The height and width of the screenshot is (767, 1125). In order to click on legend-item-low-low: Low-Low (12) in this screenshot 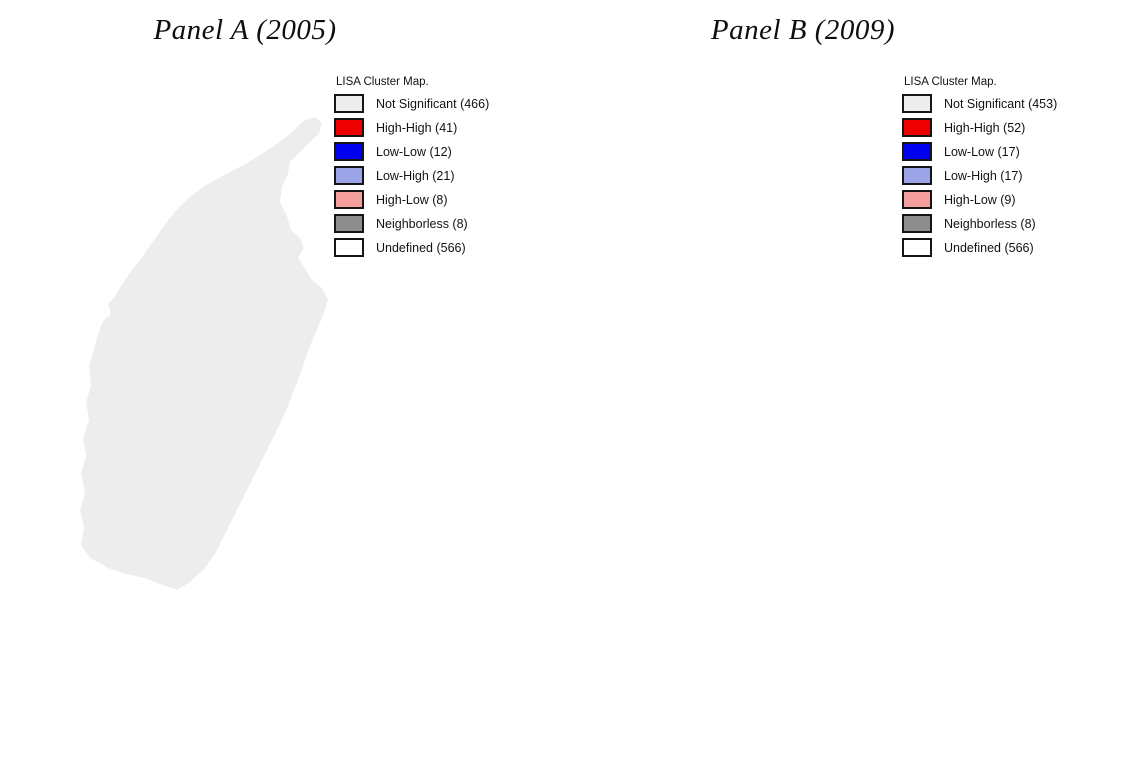, I will do `click(451, 151)`.